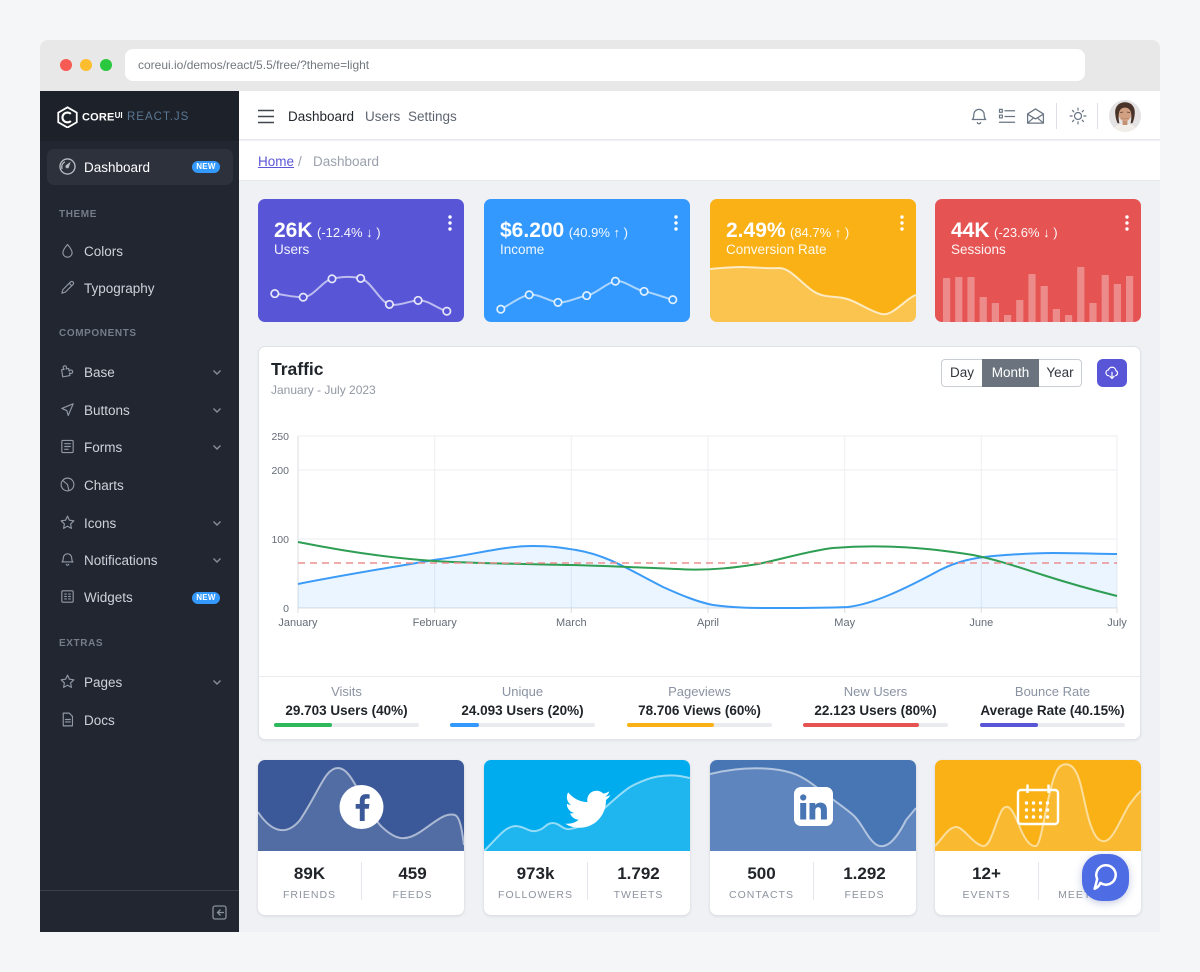  What do you see at coordinates (708, 623) in the screenshot?
I see `svg-text: April` at bounding box center [708, 623].